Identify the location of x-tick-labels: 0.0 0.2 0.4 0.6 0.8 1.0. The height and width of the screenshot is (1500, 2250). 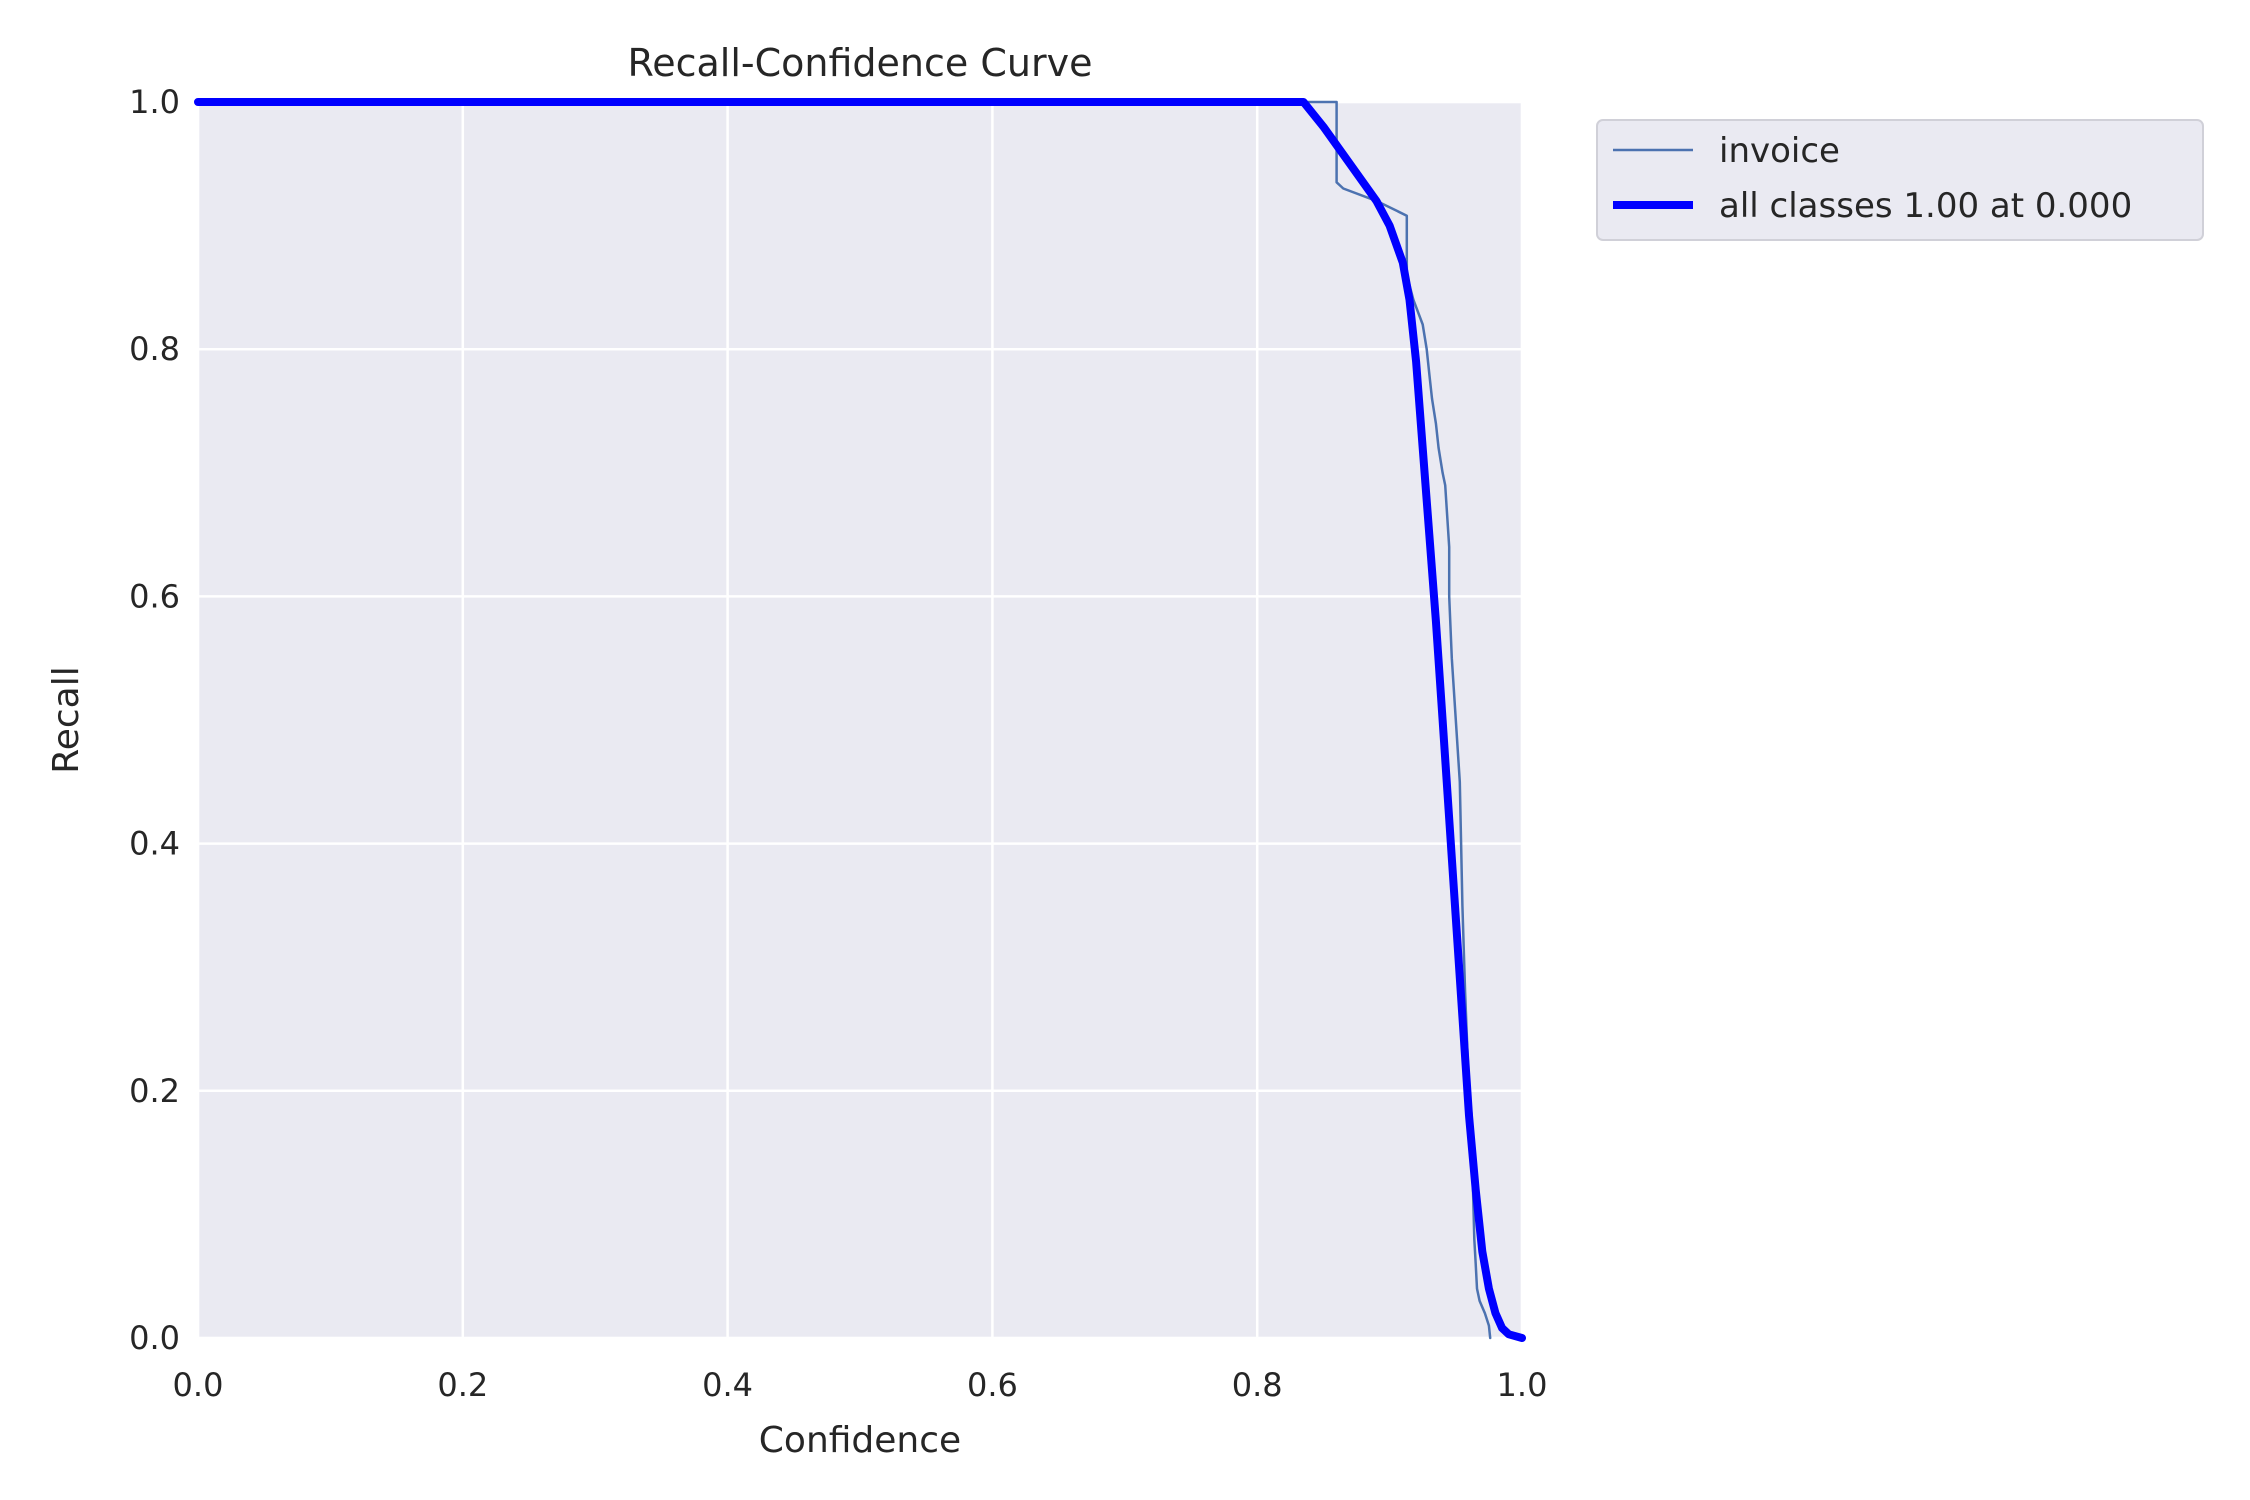
(860, 1385).